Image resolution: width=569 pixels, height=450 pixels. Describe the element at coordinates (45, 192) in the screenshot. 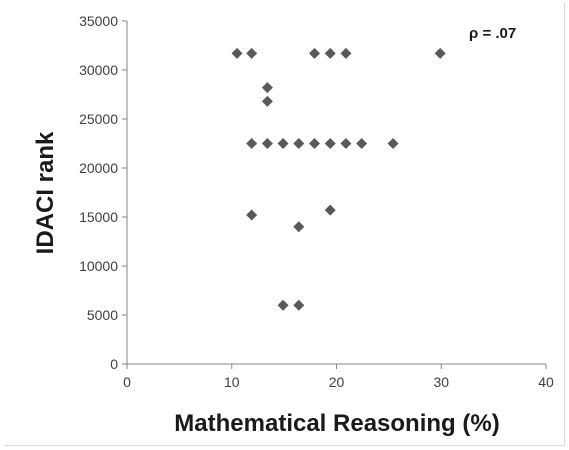

I see `y-axis-title: IDACI rank` at that location.